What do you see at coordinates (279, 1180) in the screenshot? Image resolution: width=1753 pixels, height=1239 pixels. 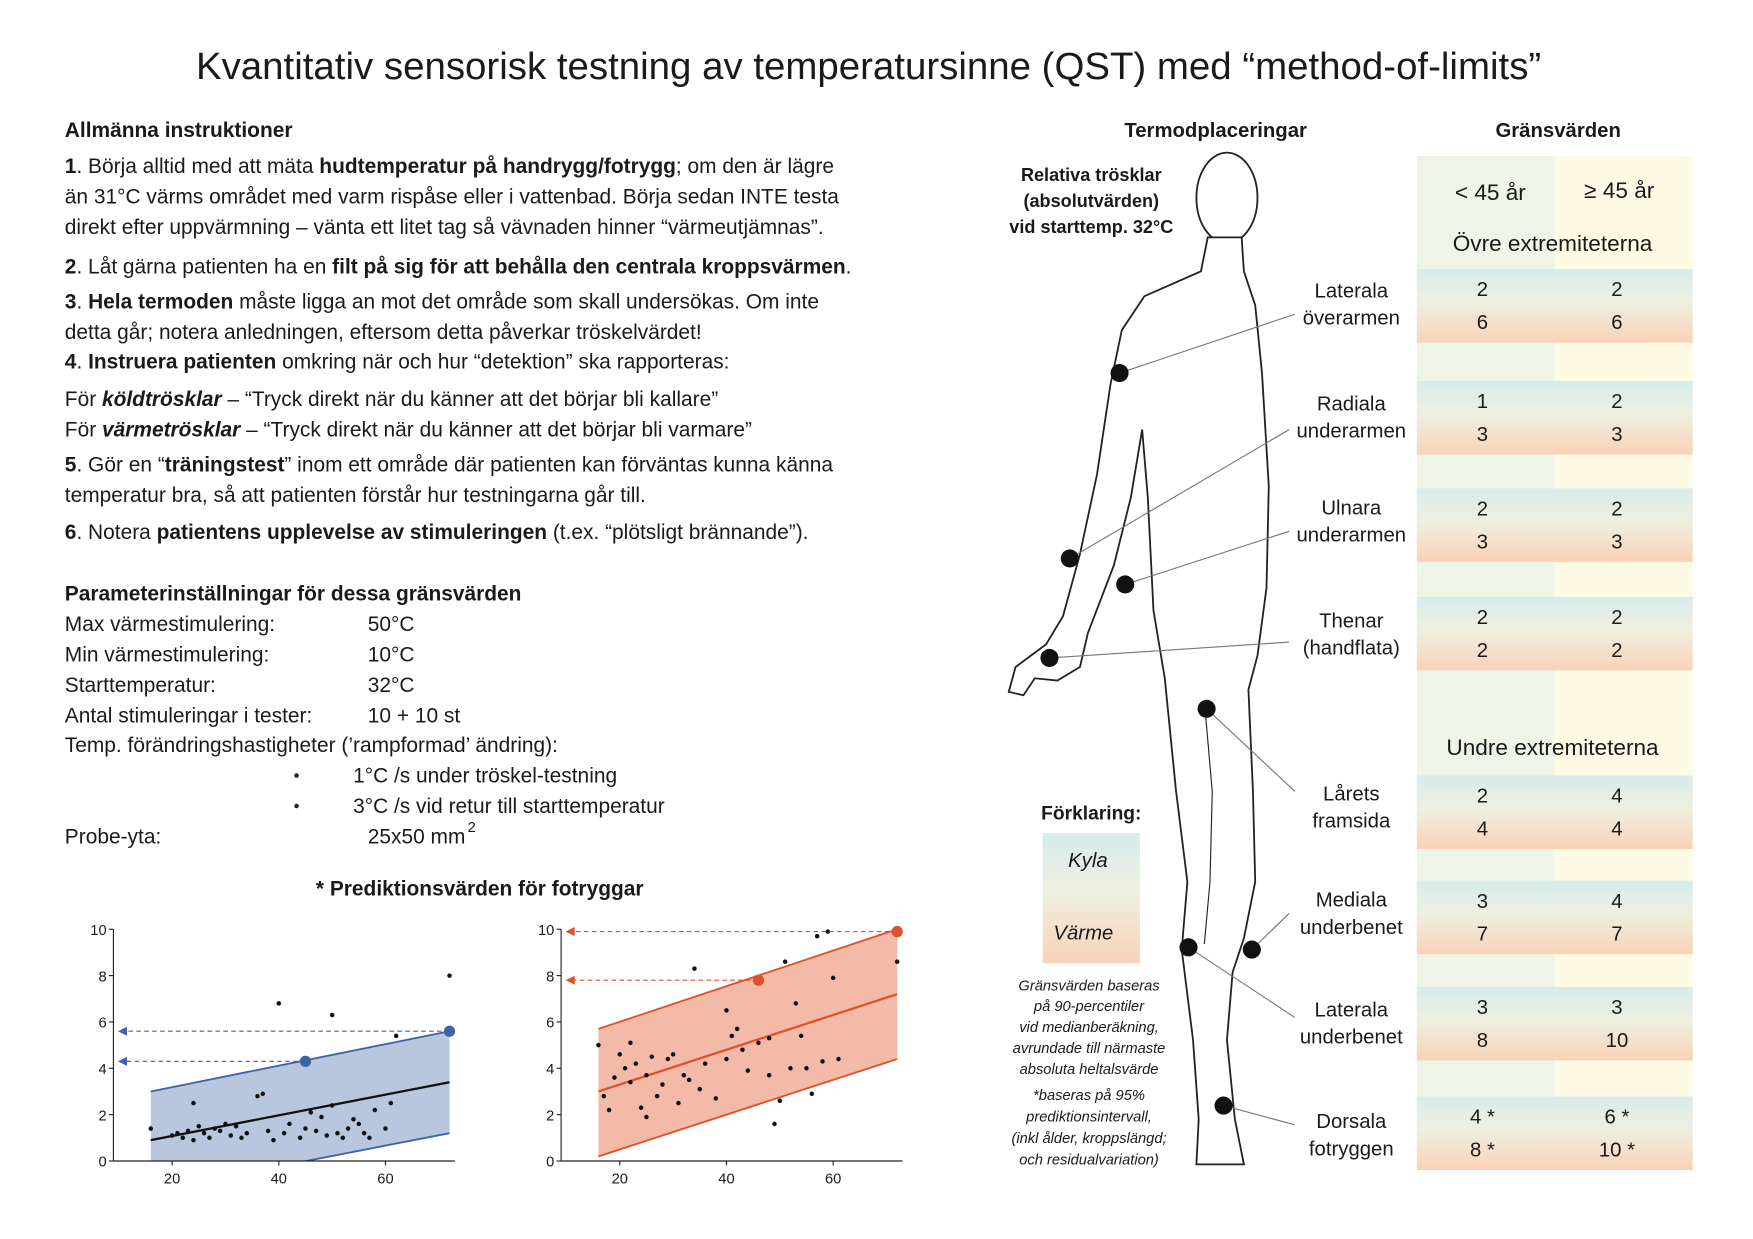 I see `x-tick-label: 40` at bounding box center [279, 1180].